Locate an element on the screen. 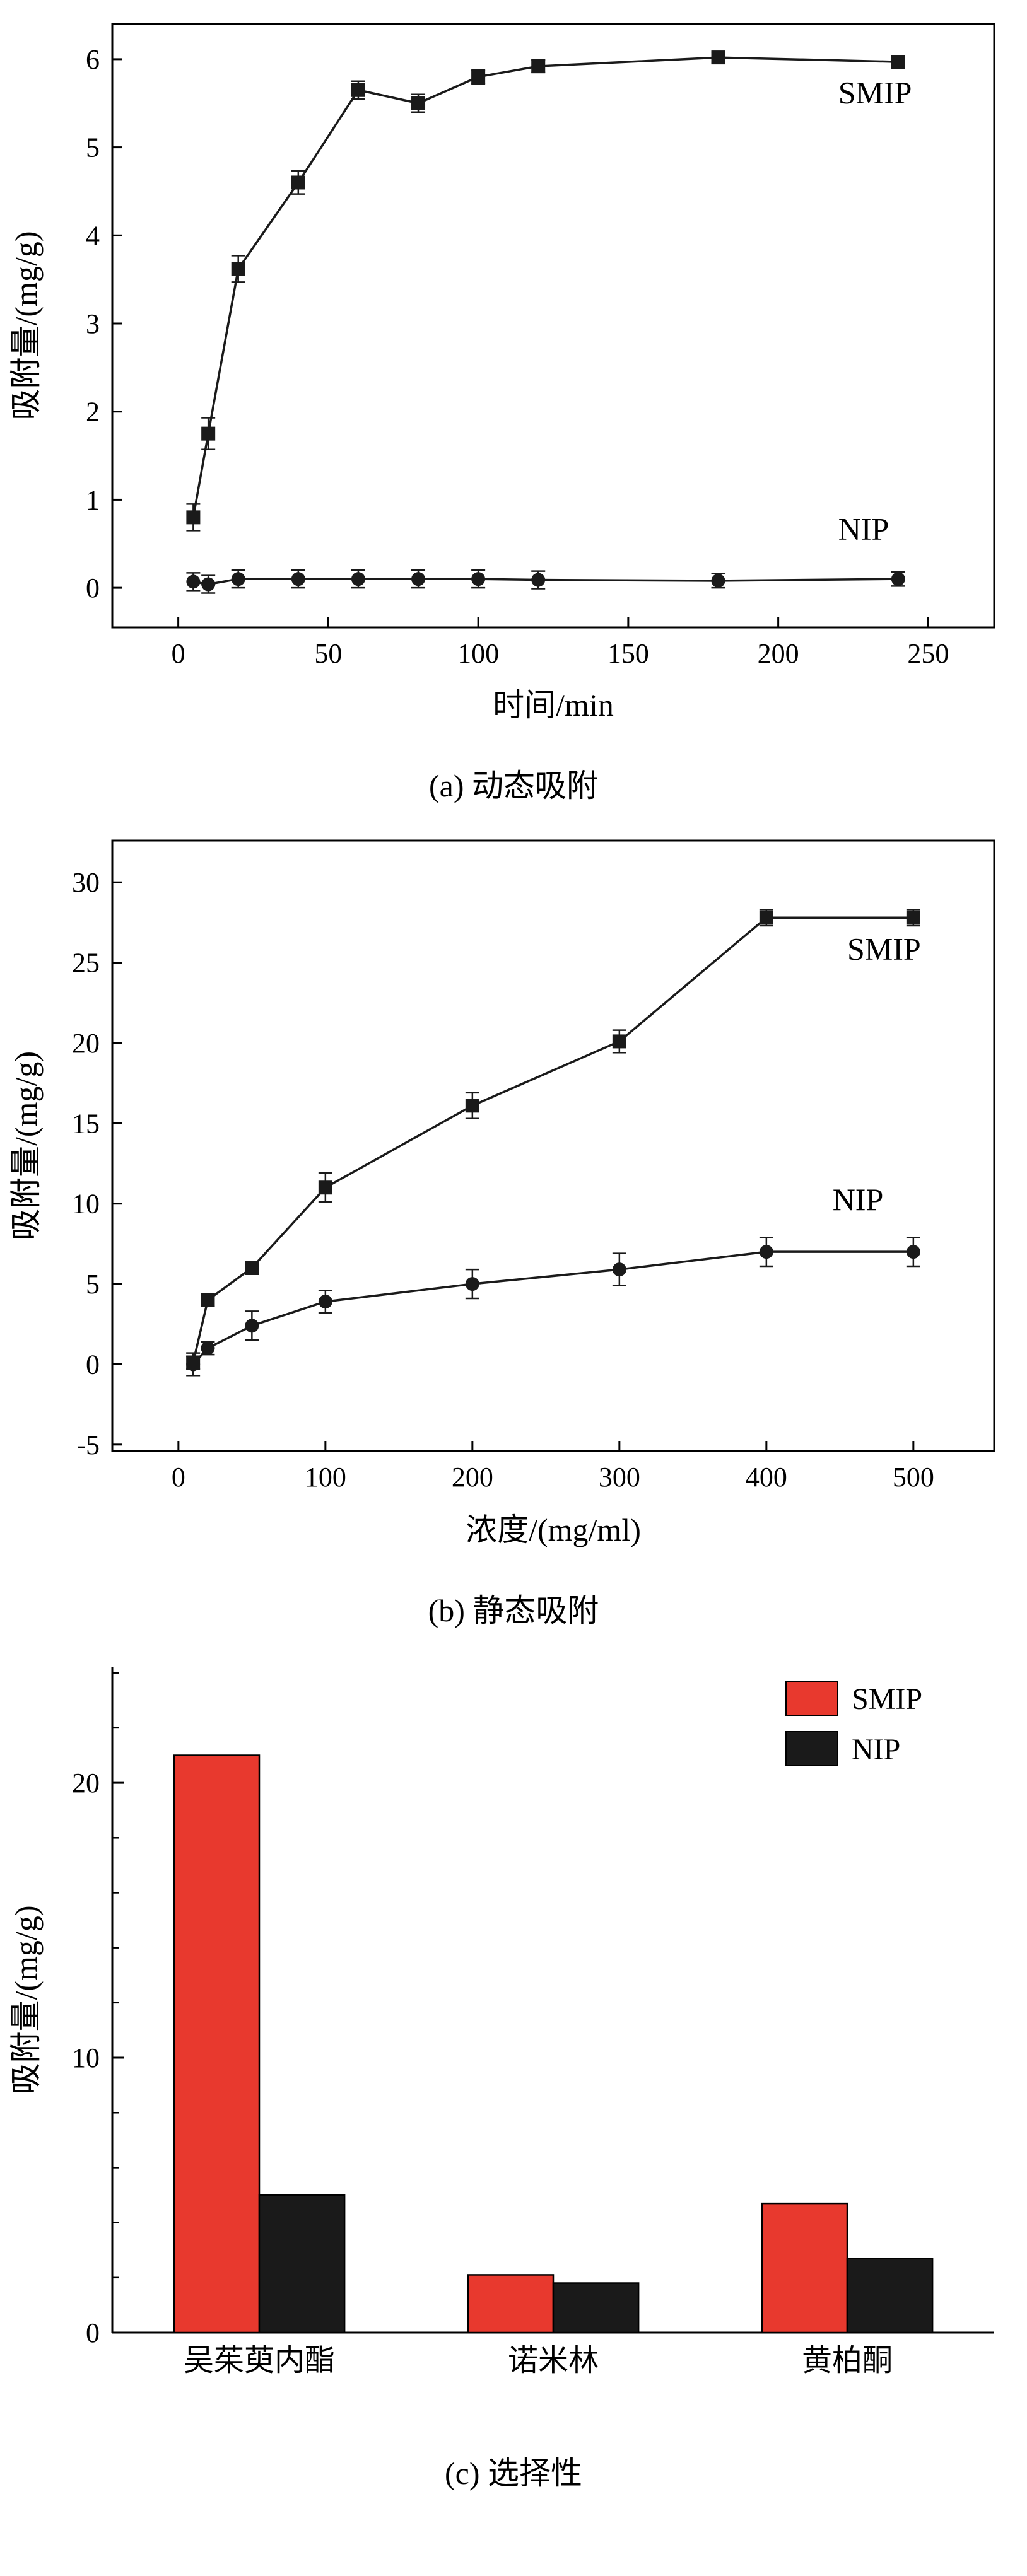 This screenshot has height=2576, width=1027. caption-b: (b) 静态吸附 is located at coordinates (513, 1611).